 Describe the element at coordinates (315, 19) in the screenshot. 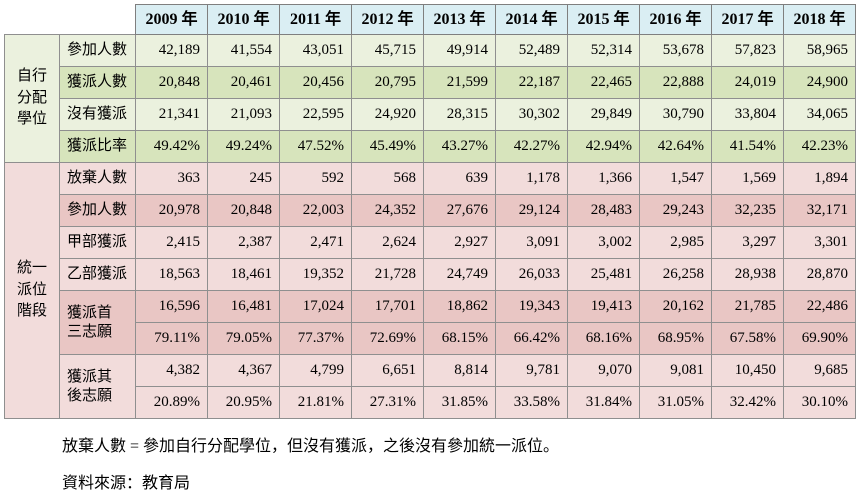

I see `year-header: 2011 年` at that location.